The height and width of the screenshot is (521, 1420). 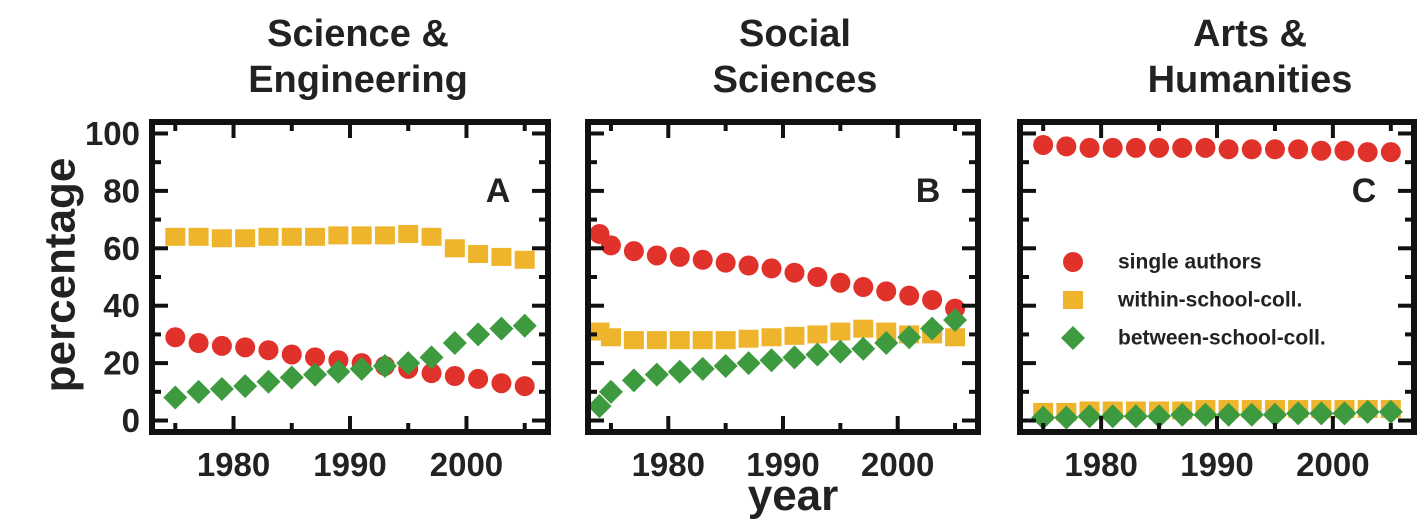 I want to click on y-tick-label: 100, so click(x=112, y=133).